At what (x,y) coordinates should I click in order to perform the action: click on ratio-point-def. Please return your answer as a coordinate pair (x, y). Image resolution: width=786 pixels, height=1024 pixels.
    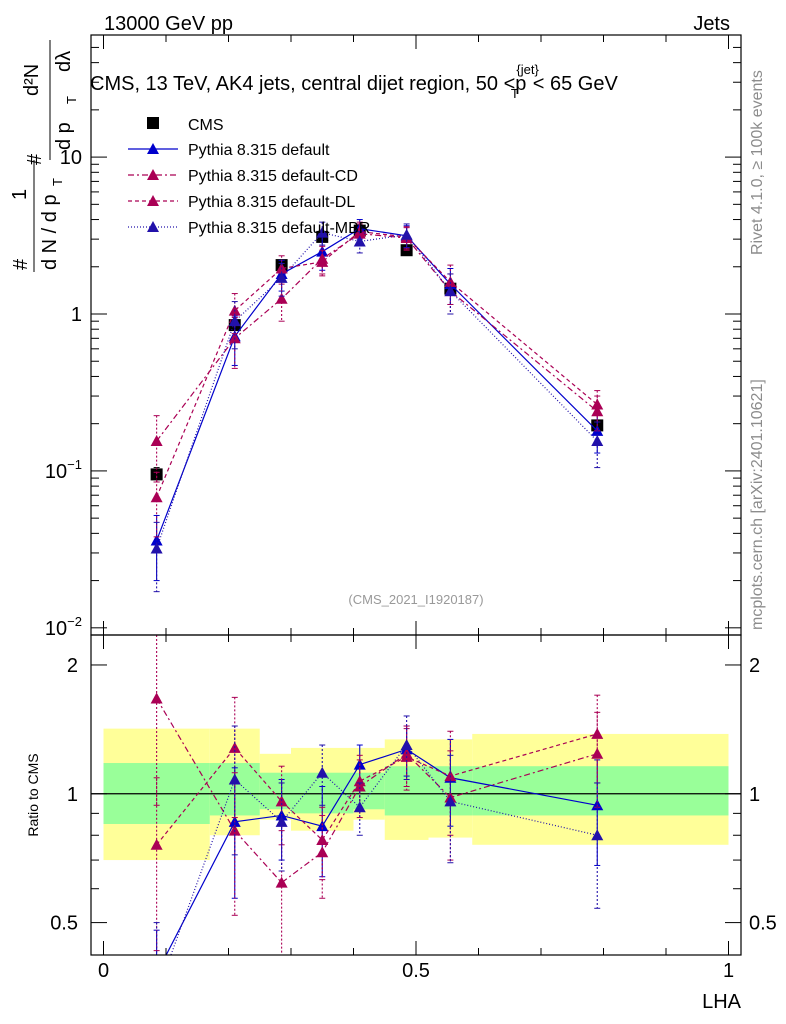
    Looking at the image, I should click on (322, 826).